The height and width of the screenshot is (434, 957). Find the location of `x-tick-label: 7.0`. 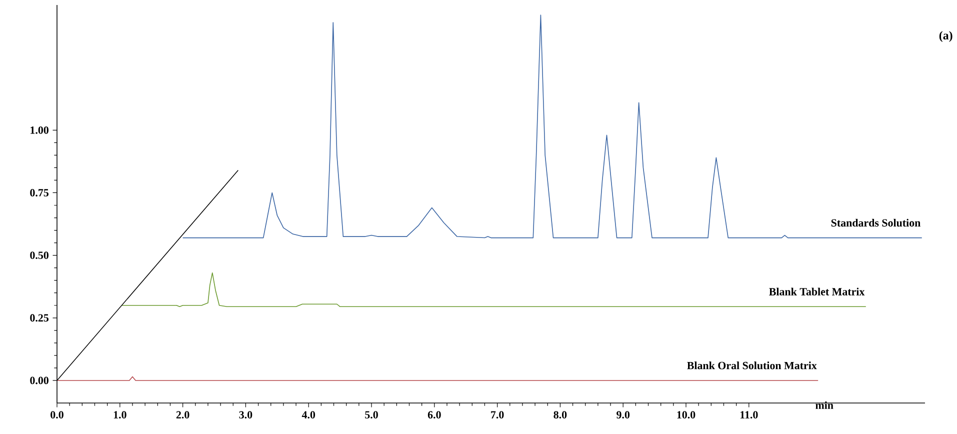

x-tick-label: 7.0 is located at coordinates (497, 415).